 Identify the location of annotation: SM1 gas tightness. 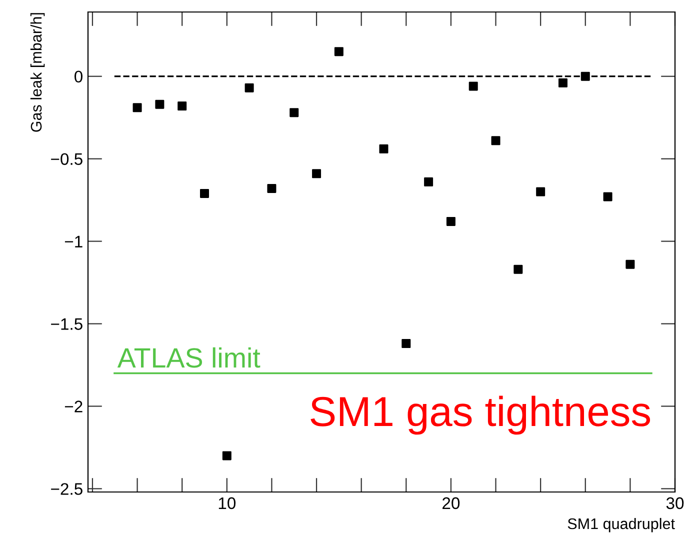
(480, 415).